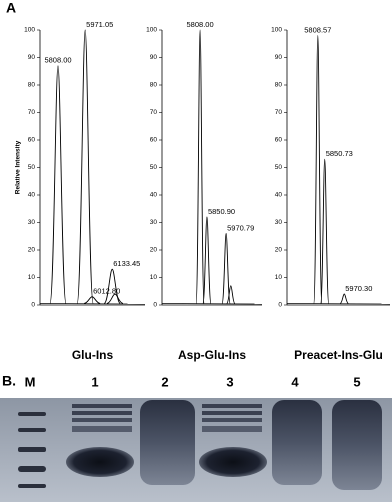 This screenshot has width=392, height=502. Describe the element at coordinates (295, 381) in the screenshot. I see `lane-label: 4` at that location.